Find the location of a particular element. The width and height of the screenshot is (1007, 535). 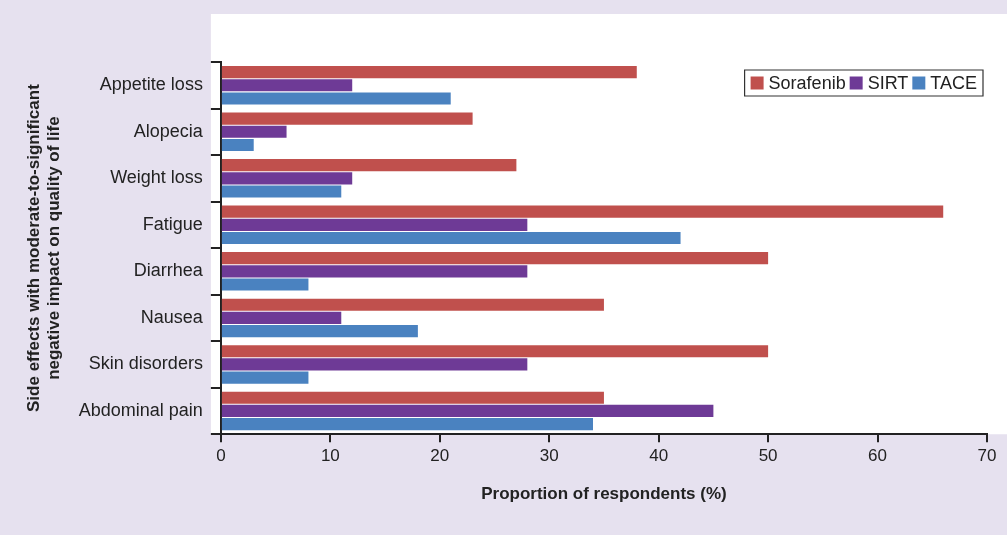

y-tick-label: Weight loss is located at coordinates (156, 177).